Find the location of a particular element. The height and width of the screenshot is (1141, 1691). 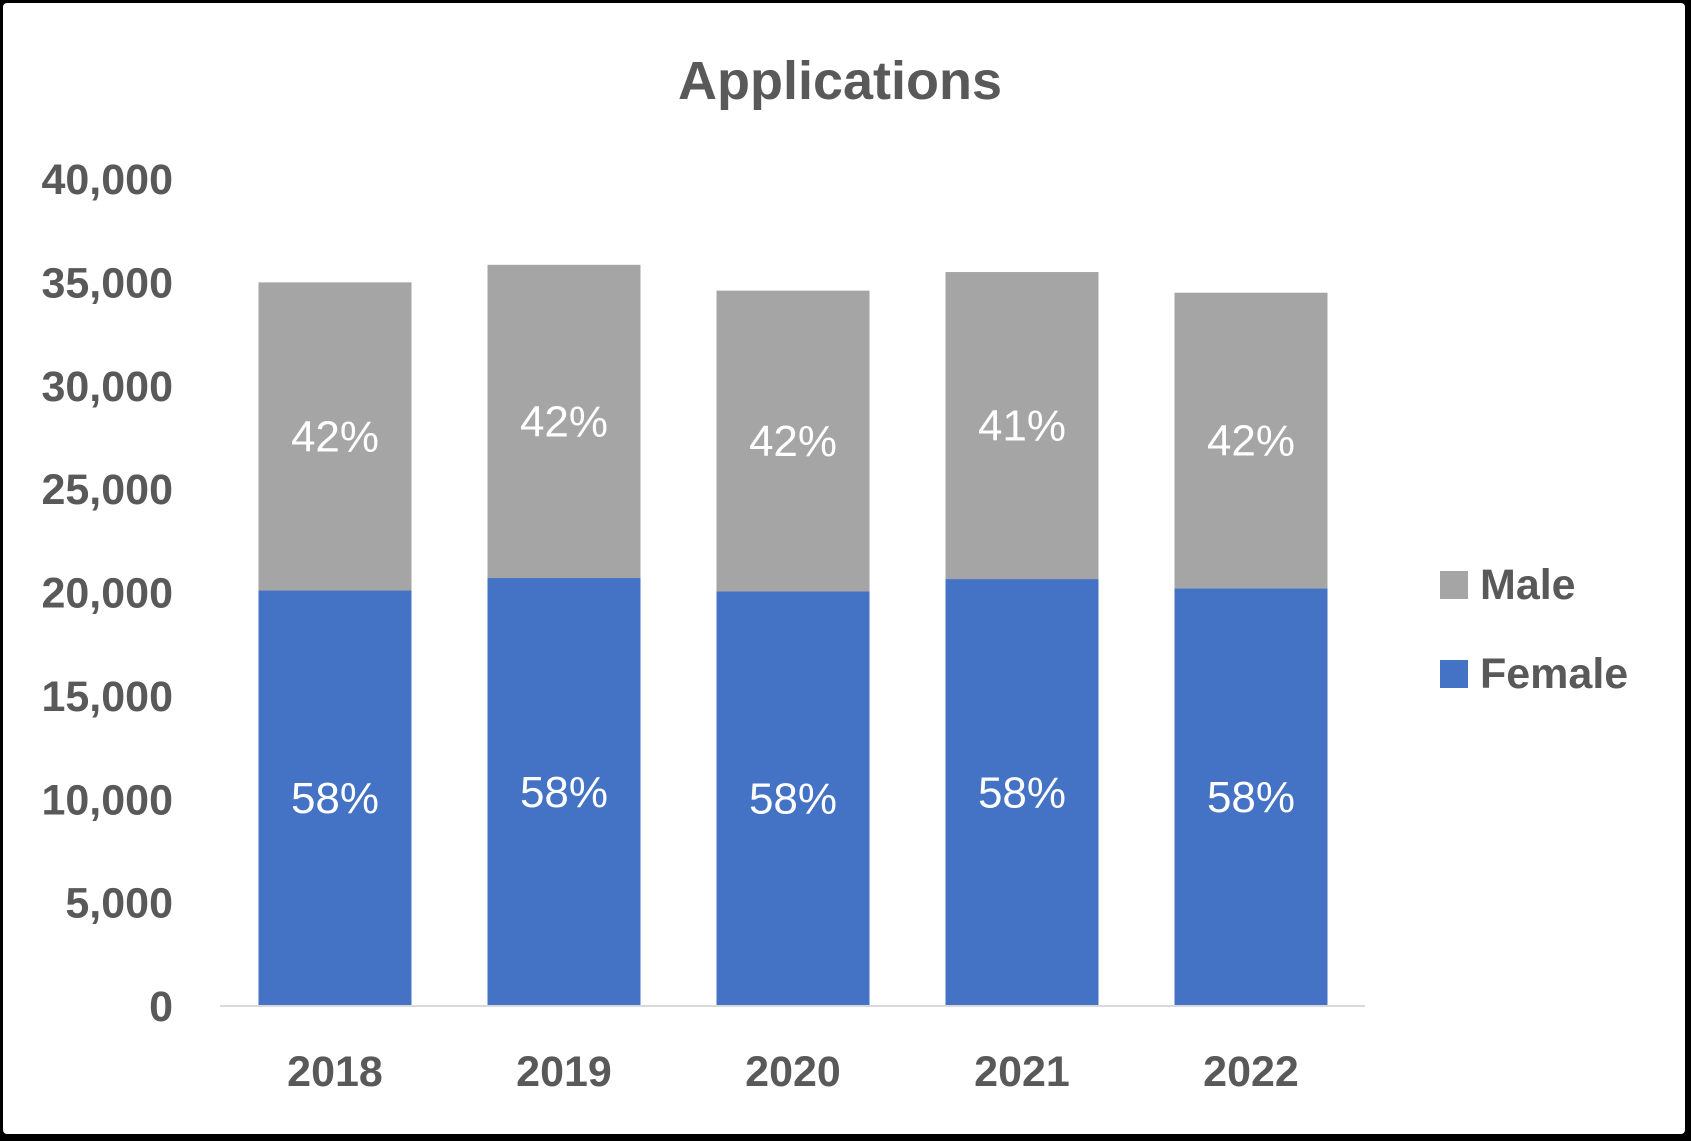

bar-male-2018 is located at coordinates (335, 436).